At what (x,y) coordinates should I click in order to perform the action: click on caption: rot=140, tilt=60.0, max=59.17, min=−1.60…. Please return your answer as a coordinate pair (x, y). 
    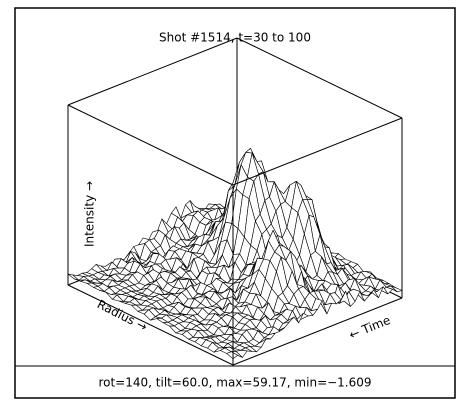
    Looking at the image, I should click on (234, 383).